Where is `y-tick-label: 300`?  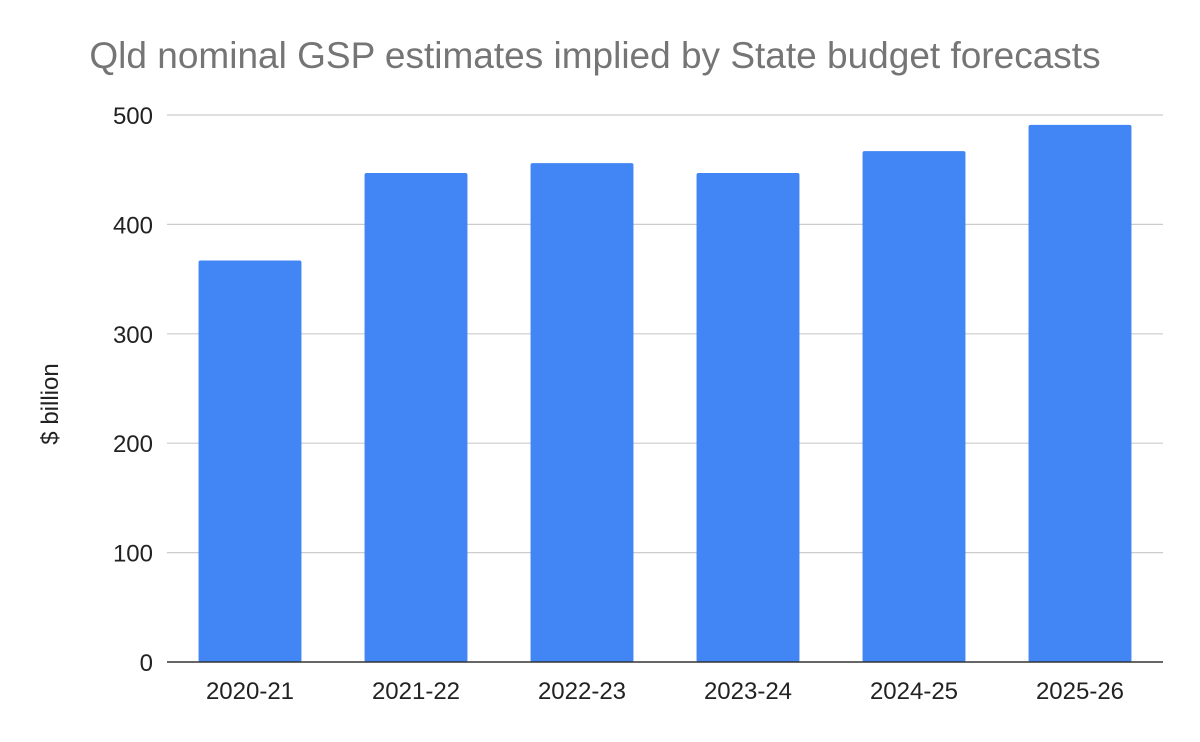 y-tick-label: 300 is located at coordinates (133, 335).